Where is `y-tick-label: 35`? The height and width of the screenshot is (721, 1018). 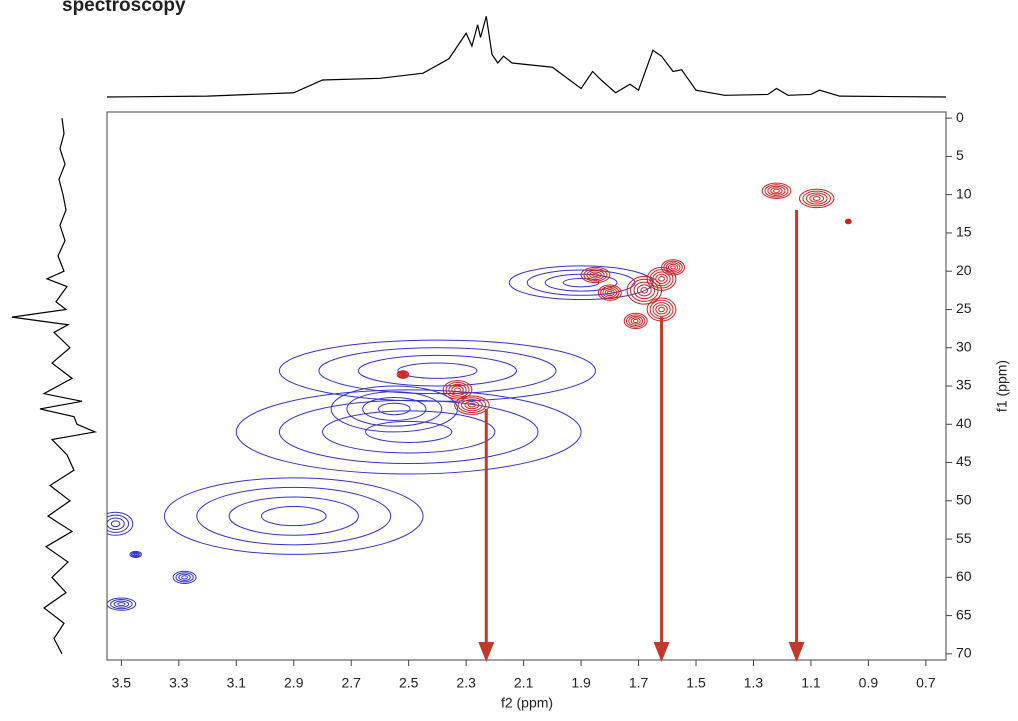 y-tick-label: 35 is located at coordinates (964, 385).